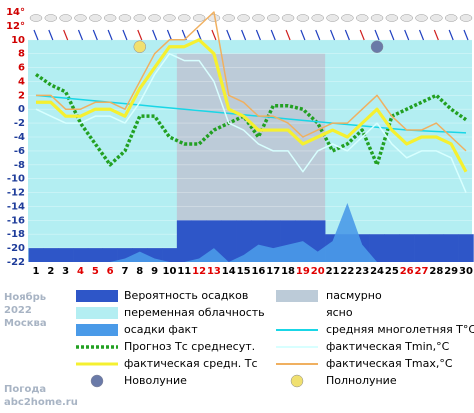  I want to click on x-tick-label: 24, so click(377, 271).